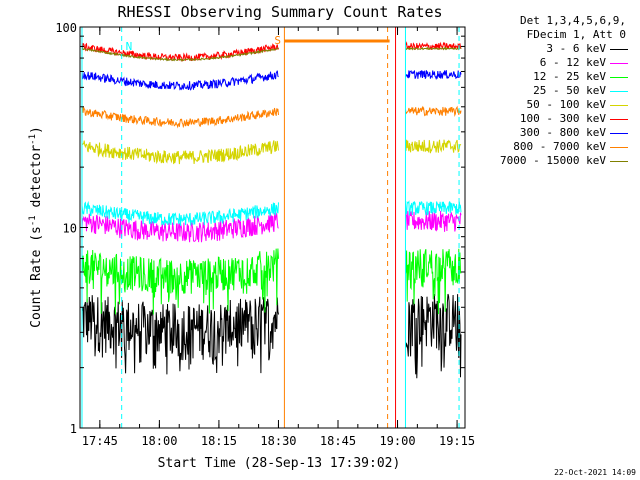 The height and width of the screenshot is (480, 640). I want to click on legend-entry: 25 - 50 keV, so click(554, 91).